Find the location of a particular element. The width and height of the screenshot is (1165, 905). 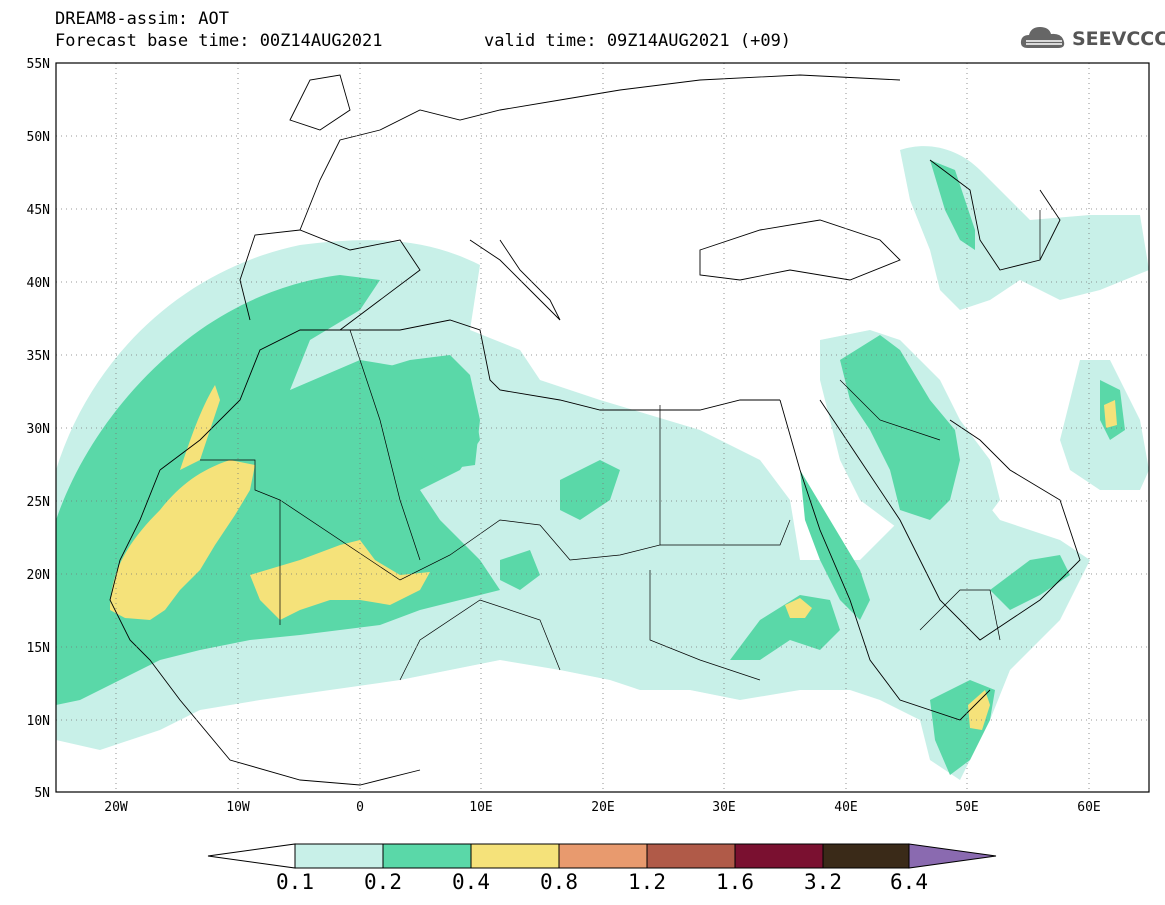

aot-level-0.2-caspian is located at coordinates (952, 205).